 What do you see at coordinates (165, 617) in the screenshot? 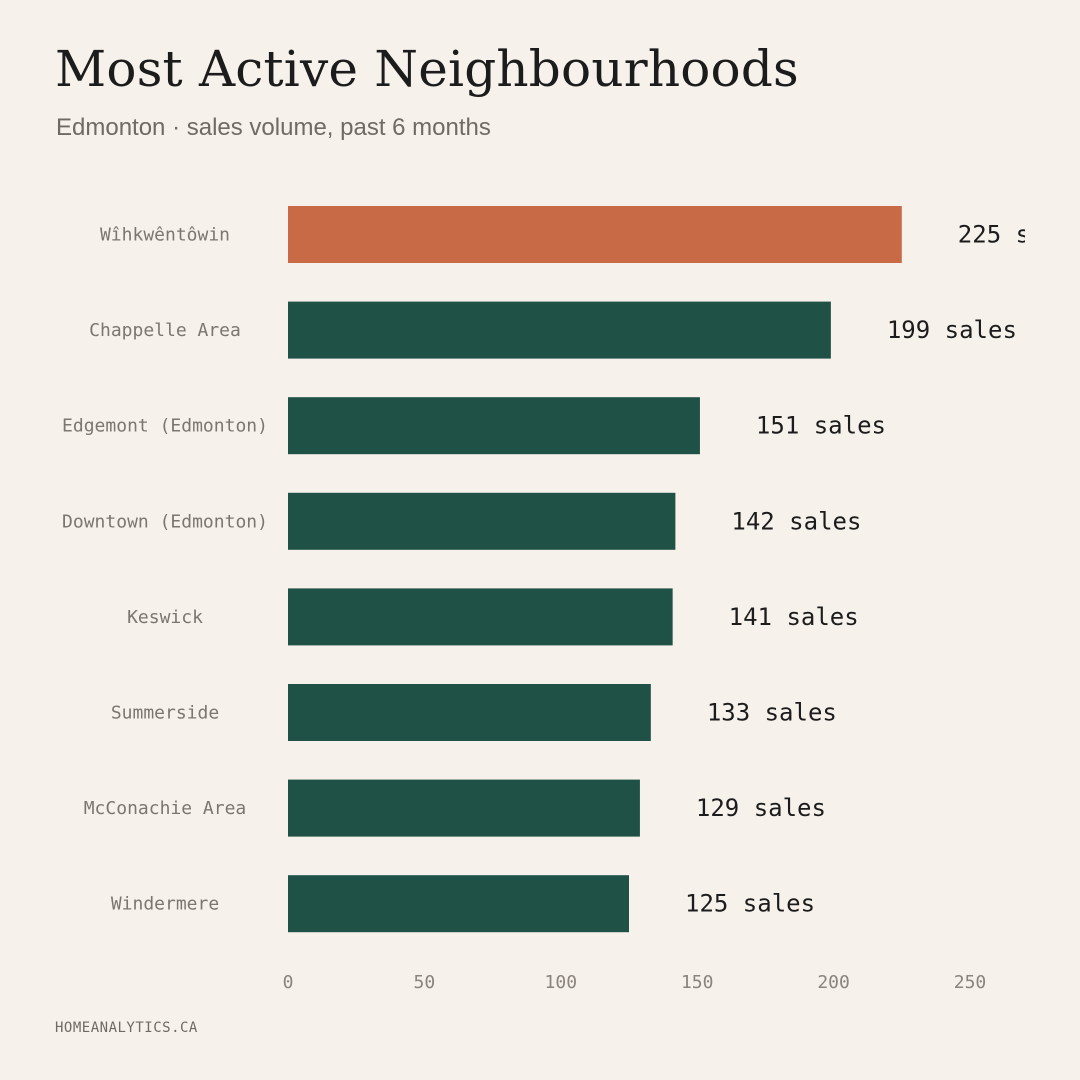
I see `category-label: Keswick` at bounding box center [165, 617].